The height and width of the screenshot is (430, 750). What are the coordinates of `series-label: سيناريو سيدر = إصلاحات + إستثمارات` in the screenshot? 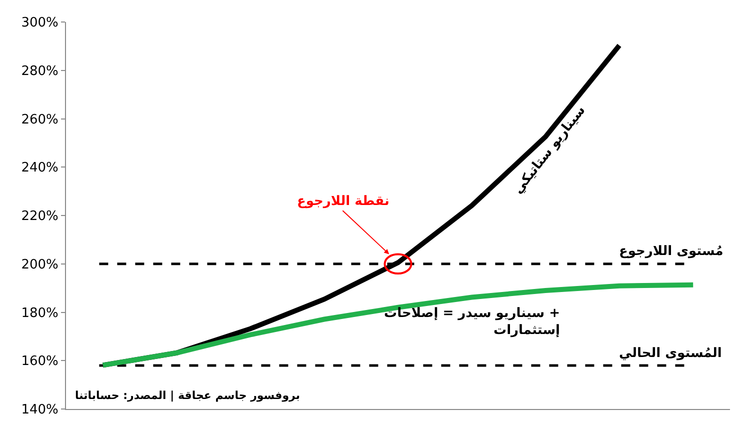 It's located at (472, 322).